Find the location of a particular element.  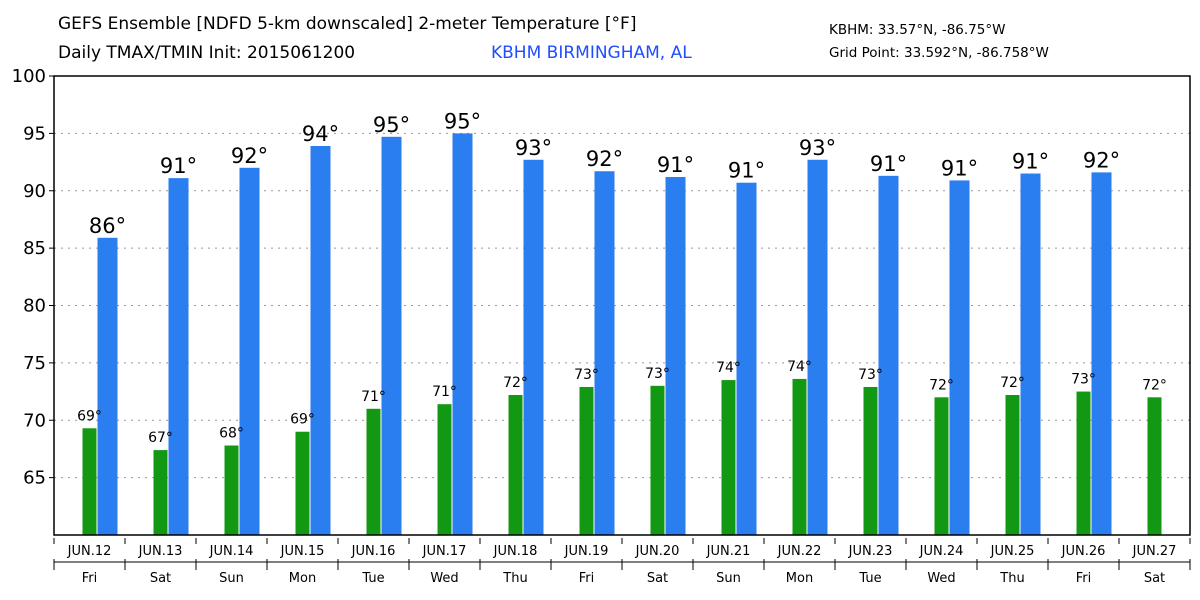

x-date-label: JUN.12 is located at coordinates (89, 551).